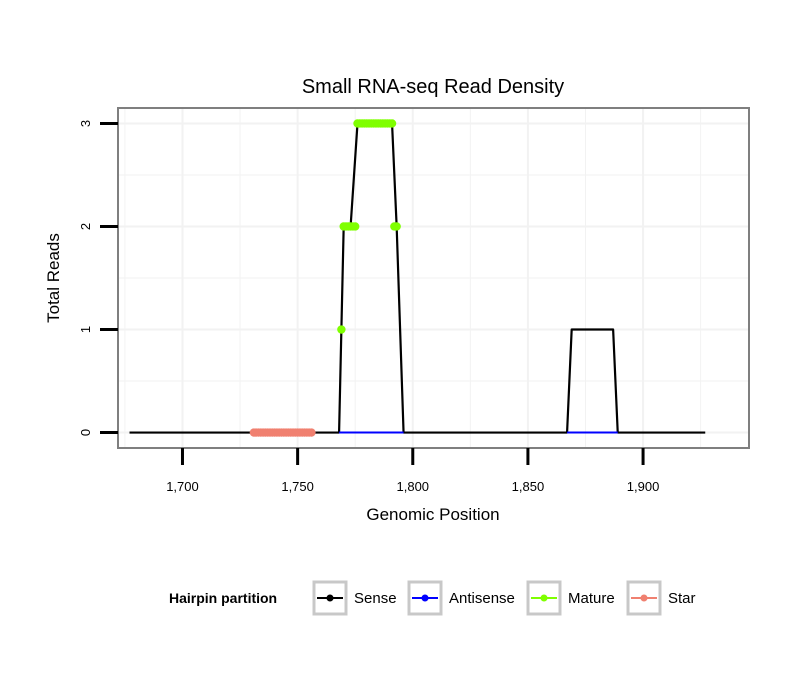  I want to click on x-axis: 1,700 1,750 1,800 1,850 1,900, so click(412, 471).